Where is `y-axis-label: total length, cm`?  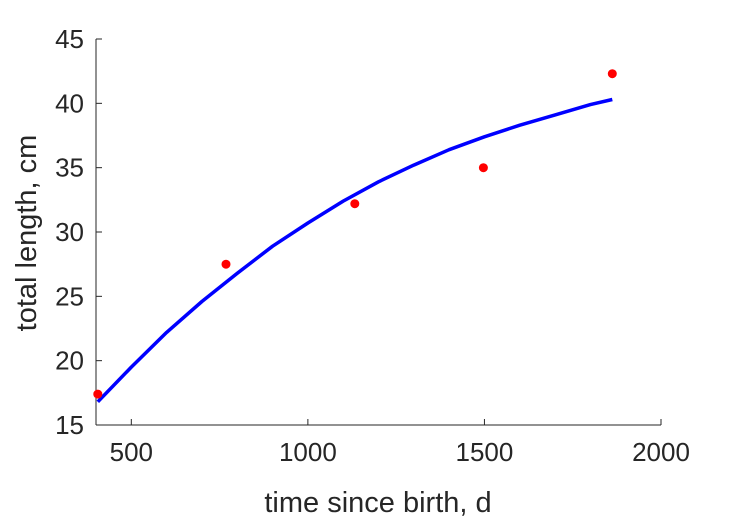
y-axis-label: total length, cm is located at coordinates (27, 233).